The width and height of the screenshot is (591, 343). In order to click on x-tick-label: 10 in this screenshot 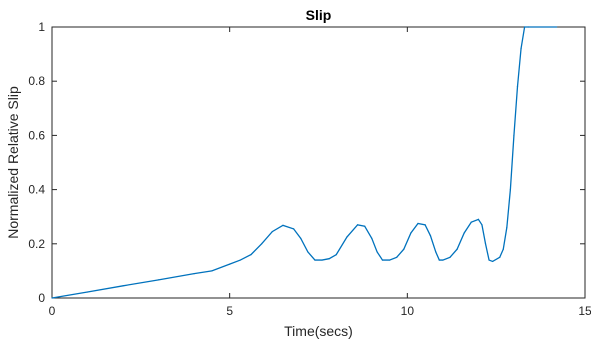, I will do `click(408, 311)`.